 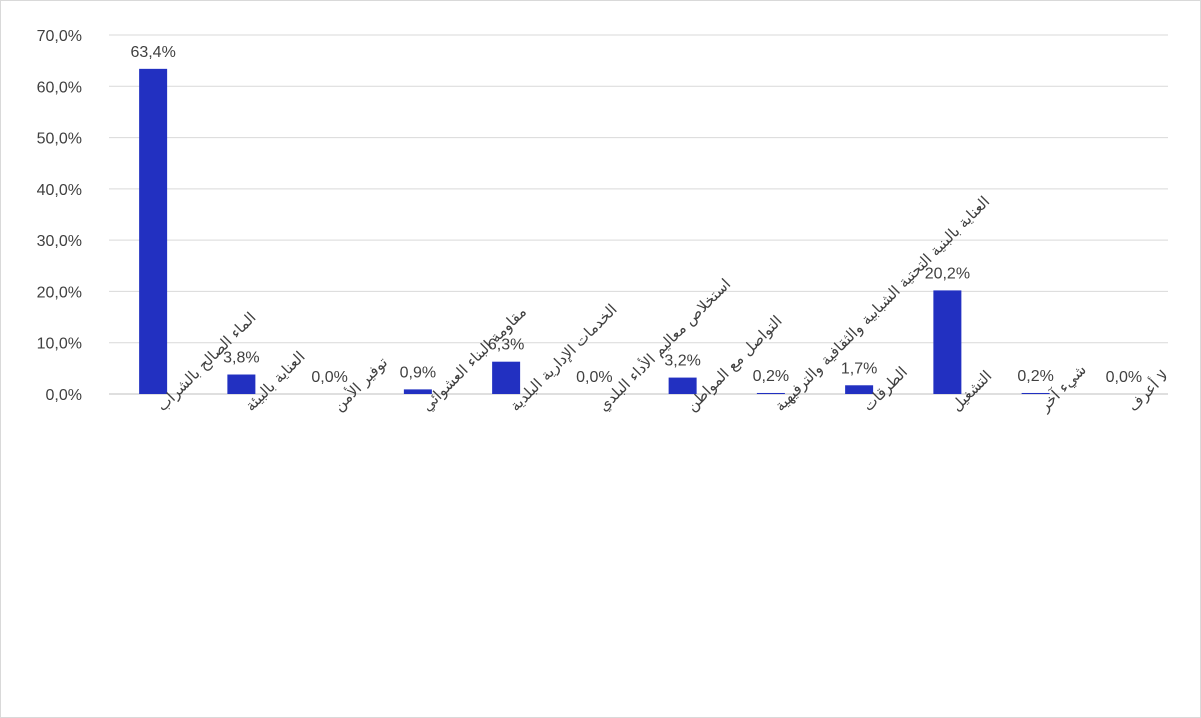 I want to click on data-label: 0,9%, so click(x=418, y=372).